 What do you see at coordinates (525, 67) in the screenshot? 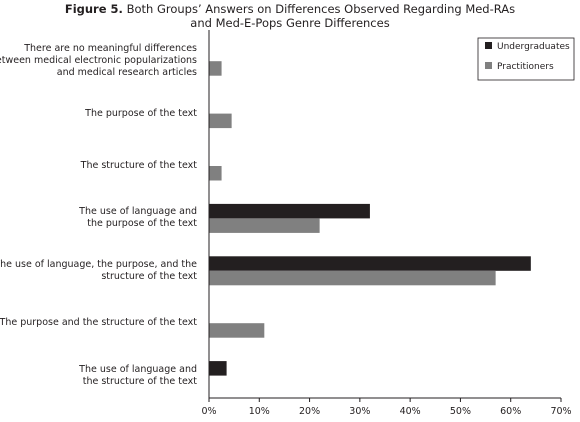
I see `legend-label-practitioners: Practitioners` at bounding box center [525, 67].